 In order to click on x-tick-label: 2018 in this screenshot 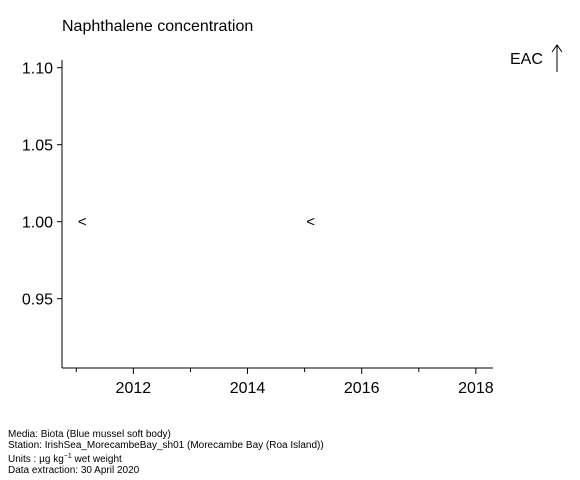, I will do `click(476, 388)`.